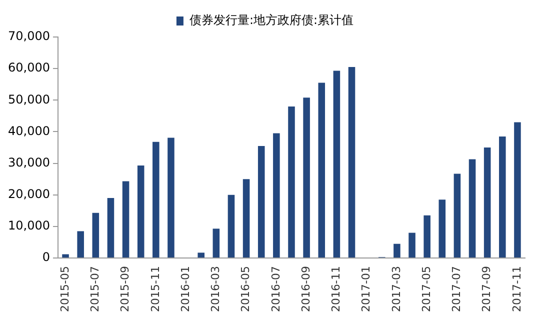 This screenshot has height=320, width=540. What do you see at coordinates (95, 289) in the screenshot?
I see `x-tick-label: 2015-07` at bounding box center [95, 289].